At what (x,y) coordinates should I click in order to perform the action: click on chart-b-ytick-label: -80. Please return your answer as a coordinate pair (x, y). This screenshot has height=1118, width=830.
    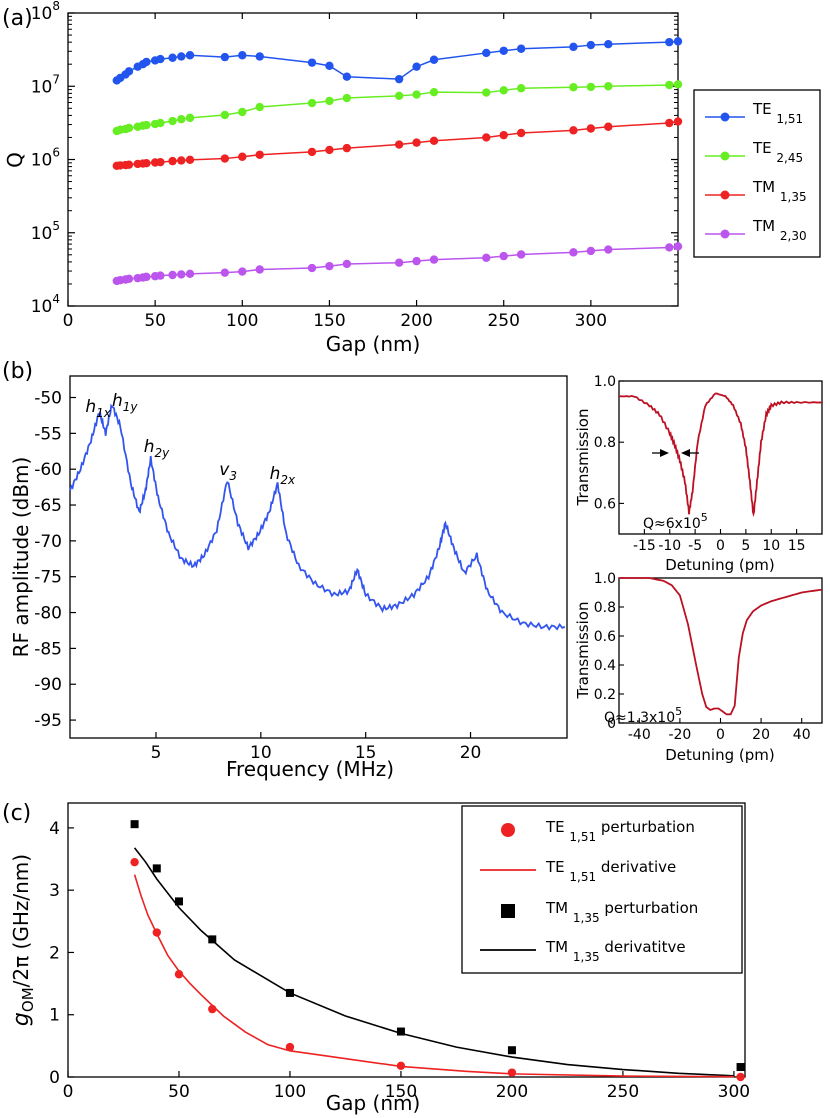
    Looking at the image, I should click on (48, 614).